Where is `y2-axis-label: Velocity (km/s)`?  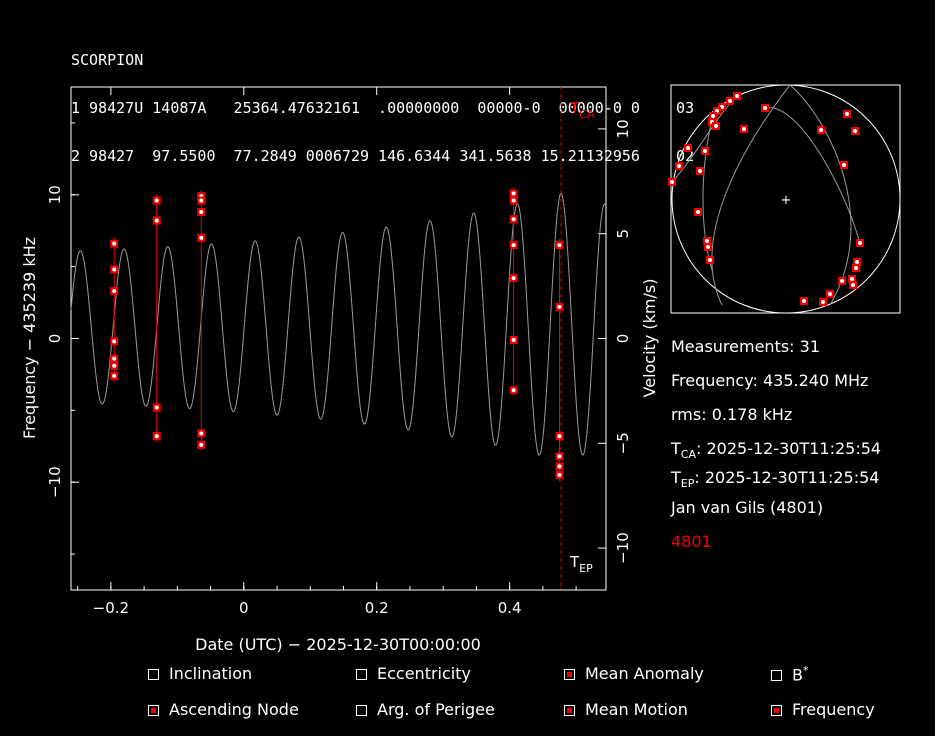
y2-axis-label: Velocity (km/s) is located at coordinates (649, 338).